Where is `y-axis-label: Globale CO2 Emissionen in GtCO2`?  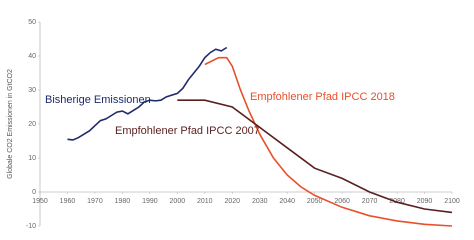
y-axis-label: Globale CO2 Emissionen in GtCO2 is located at coordinates (10, 124).